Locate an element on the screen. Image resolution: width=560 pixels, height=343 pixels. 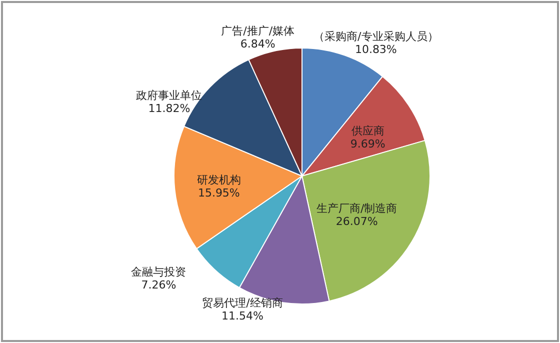
data-label: 7.26% is located at coordinates (158, 285).